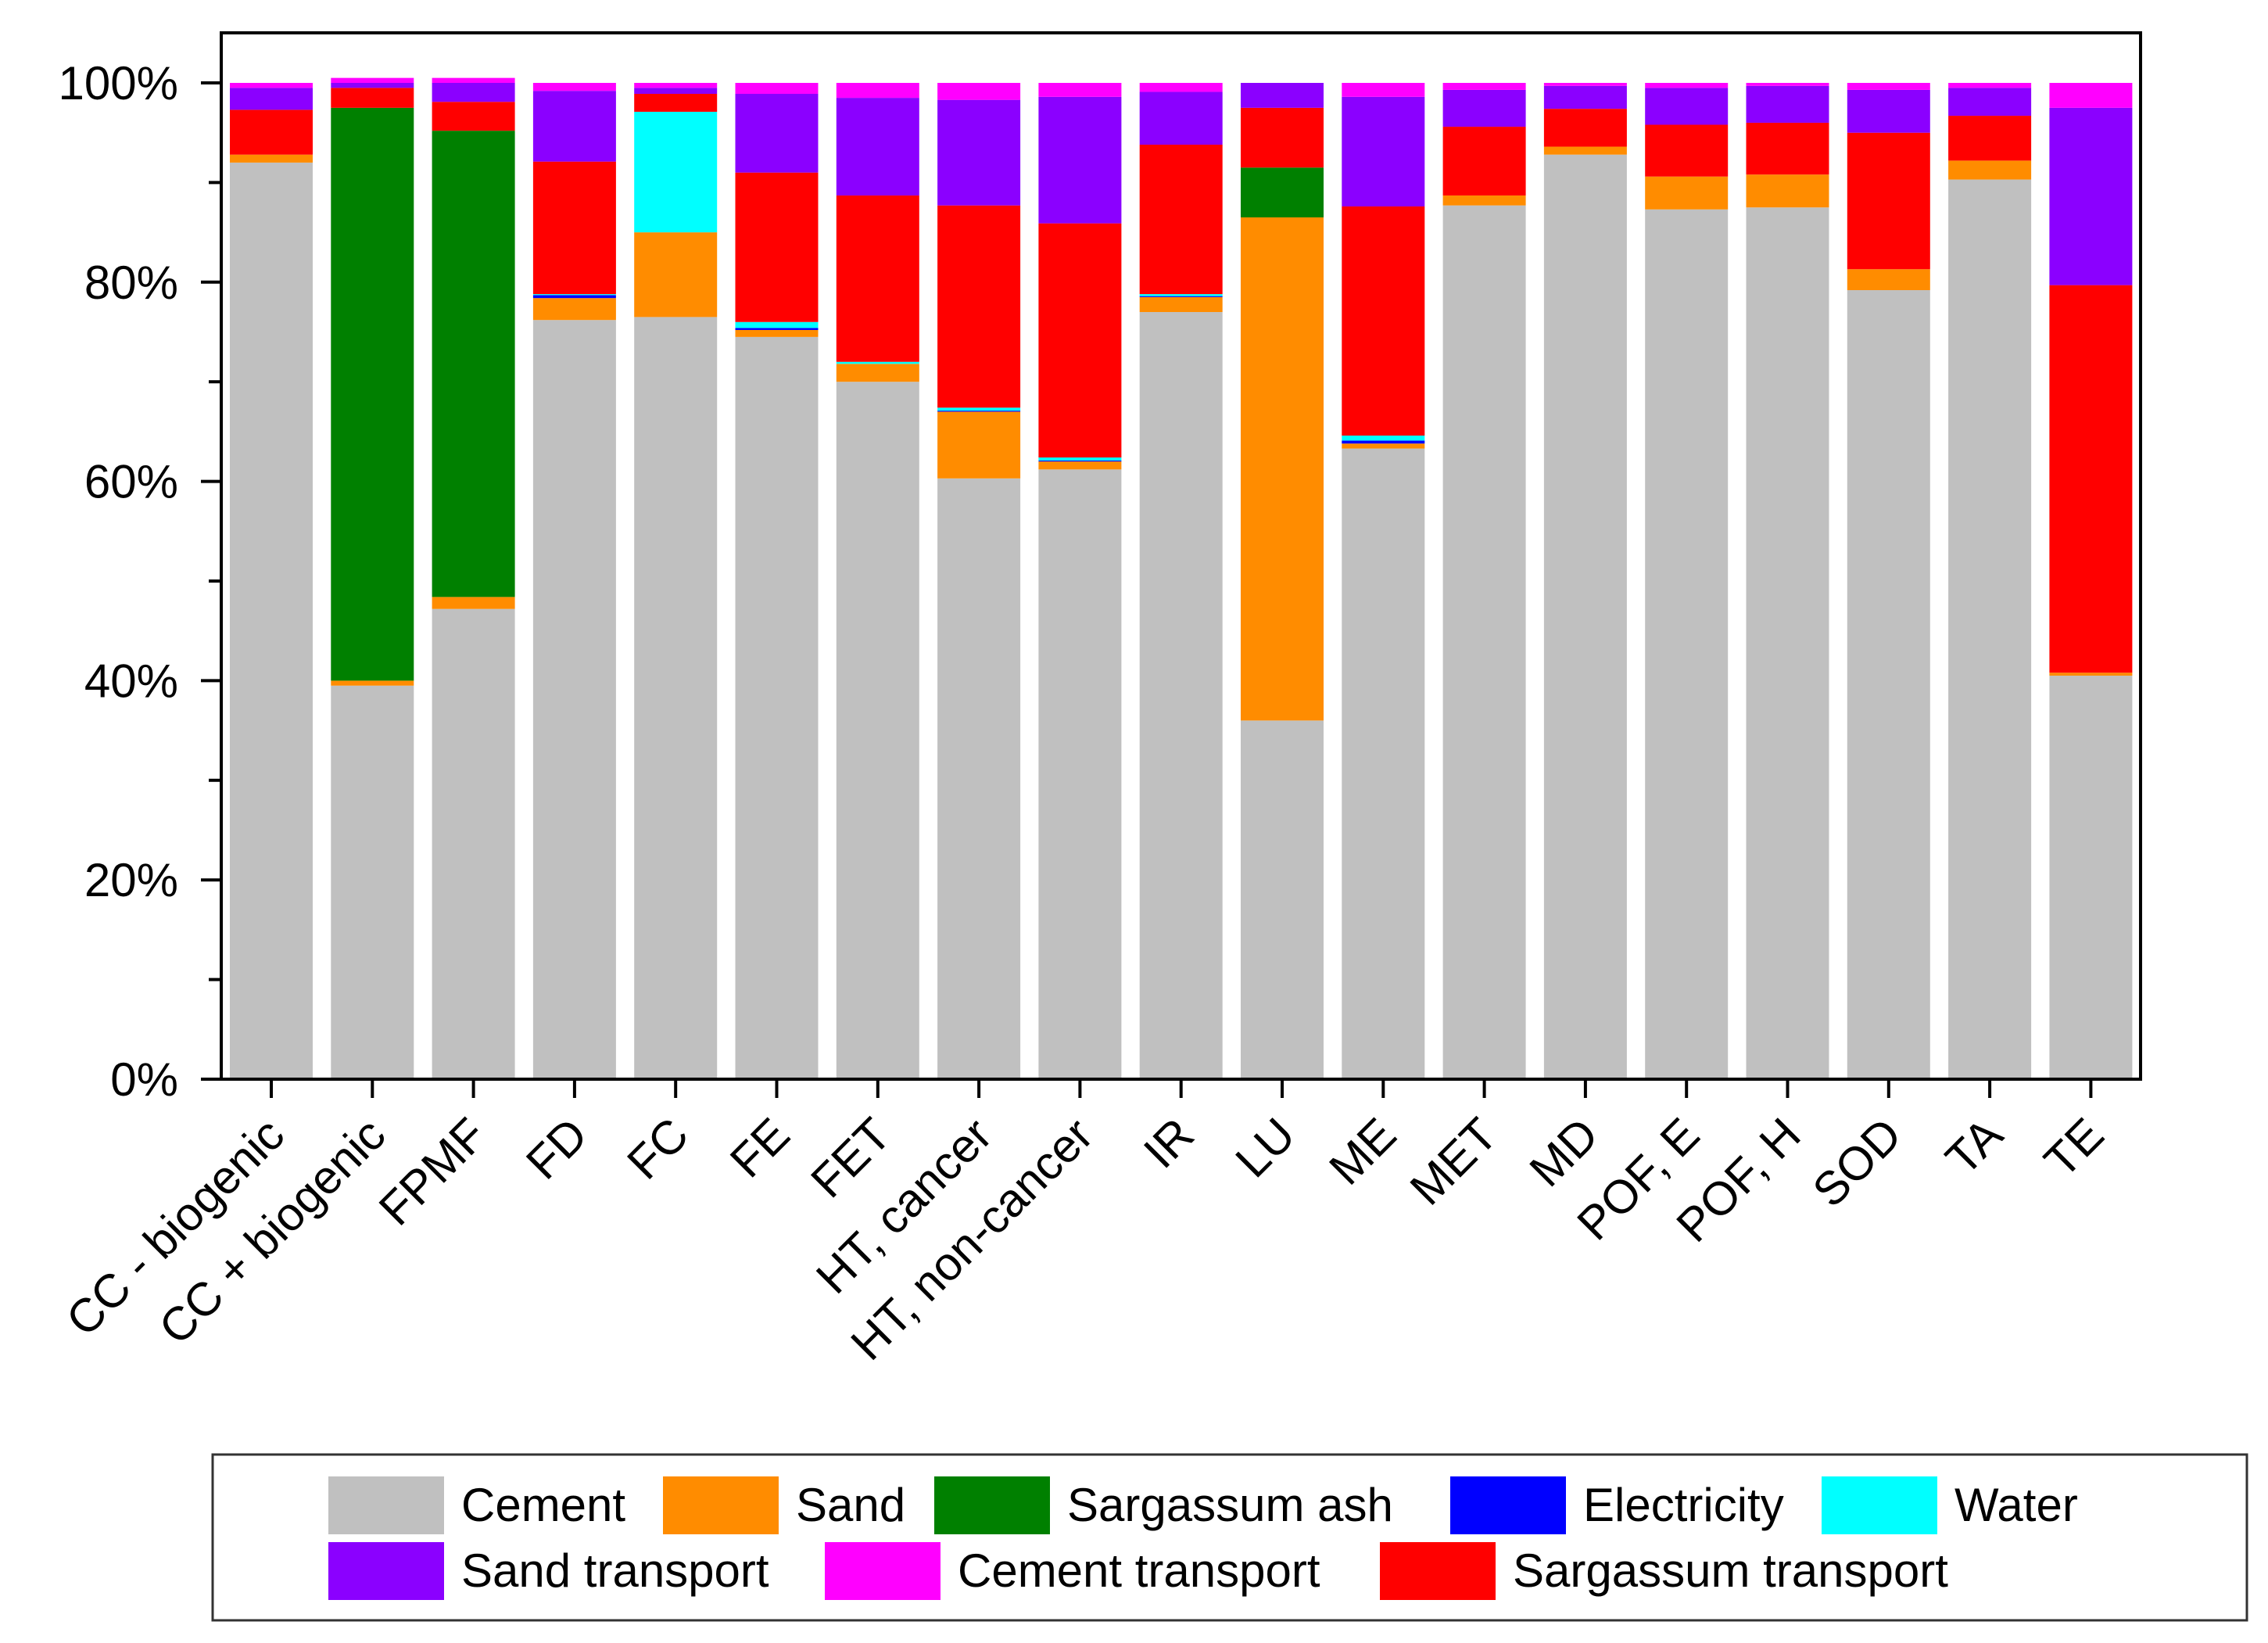 Image resolution: width=2268 pixels, height=1643 pixels. What do you see at coordinates (1684, 1505) in the screenshot?
I see `legend-label: Electricity` at bounding box center [1684, 1505].